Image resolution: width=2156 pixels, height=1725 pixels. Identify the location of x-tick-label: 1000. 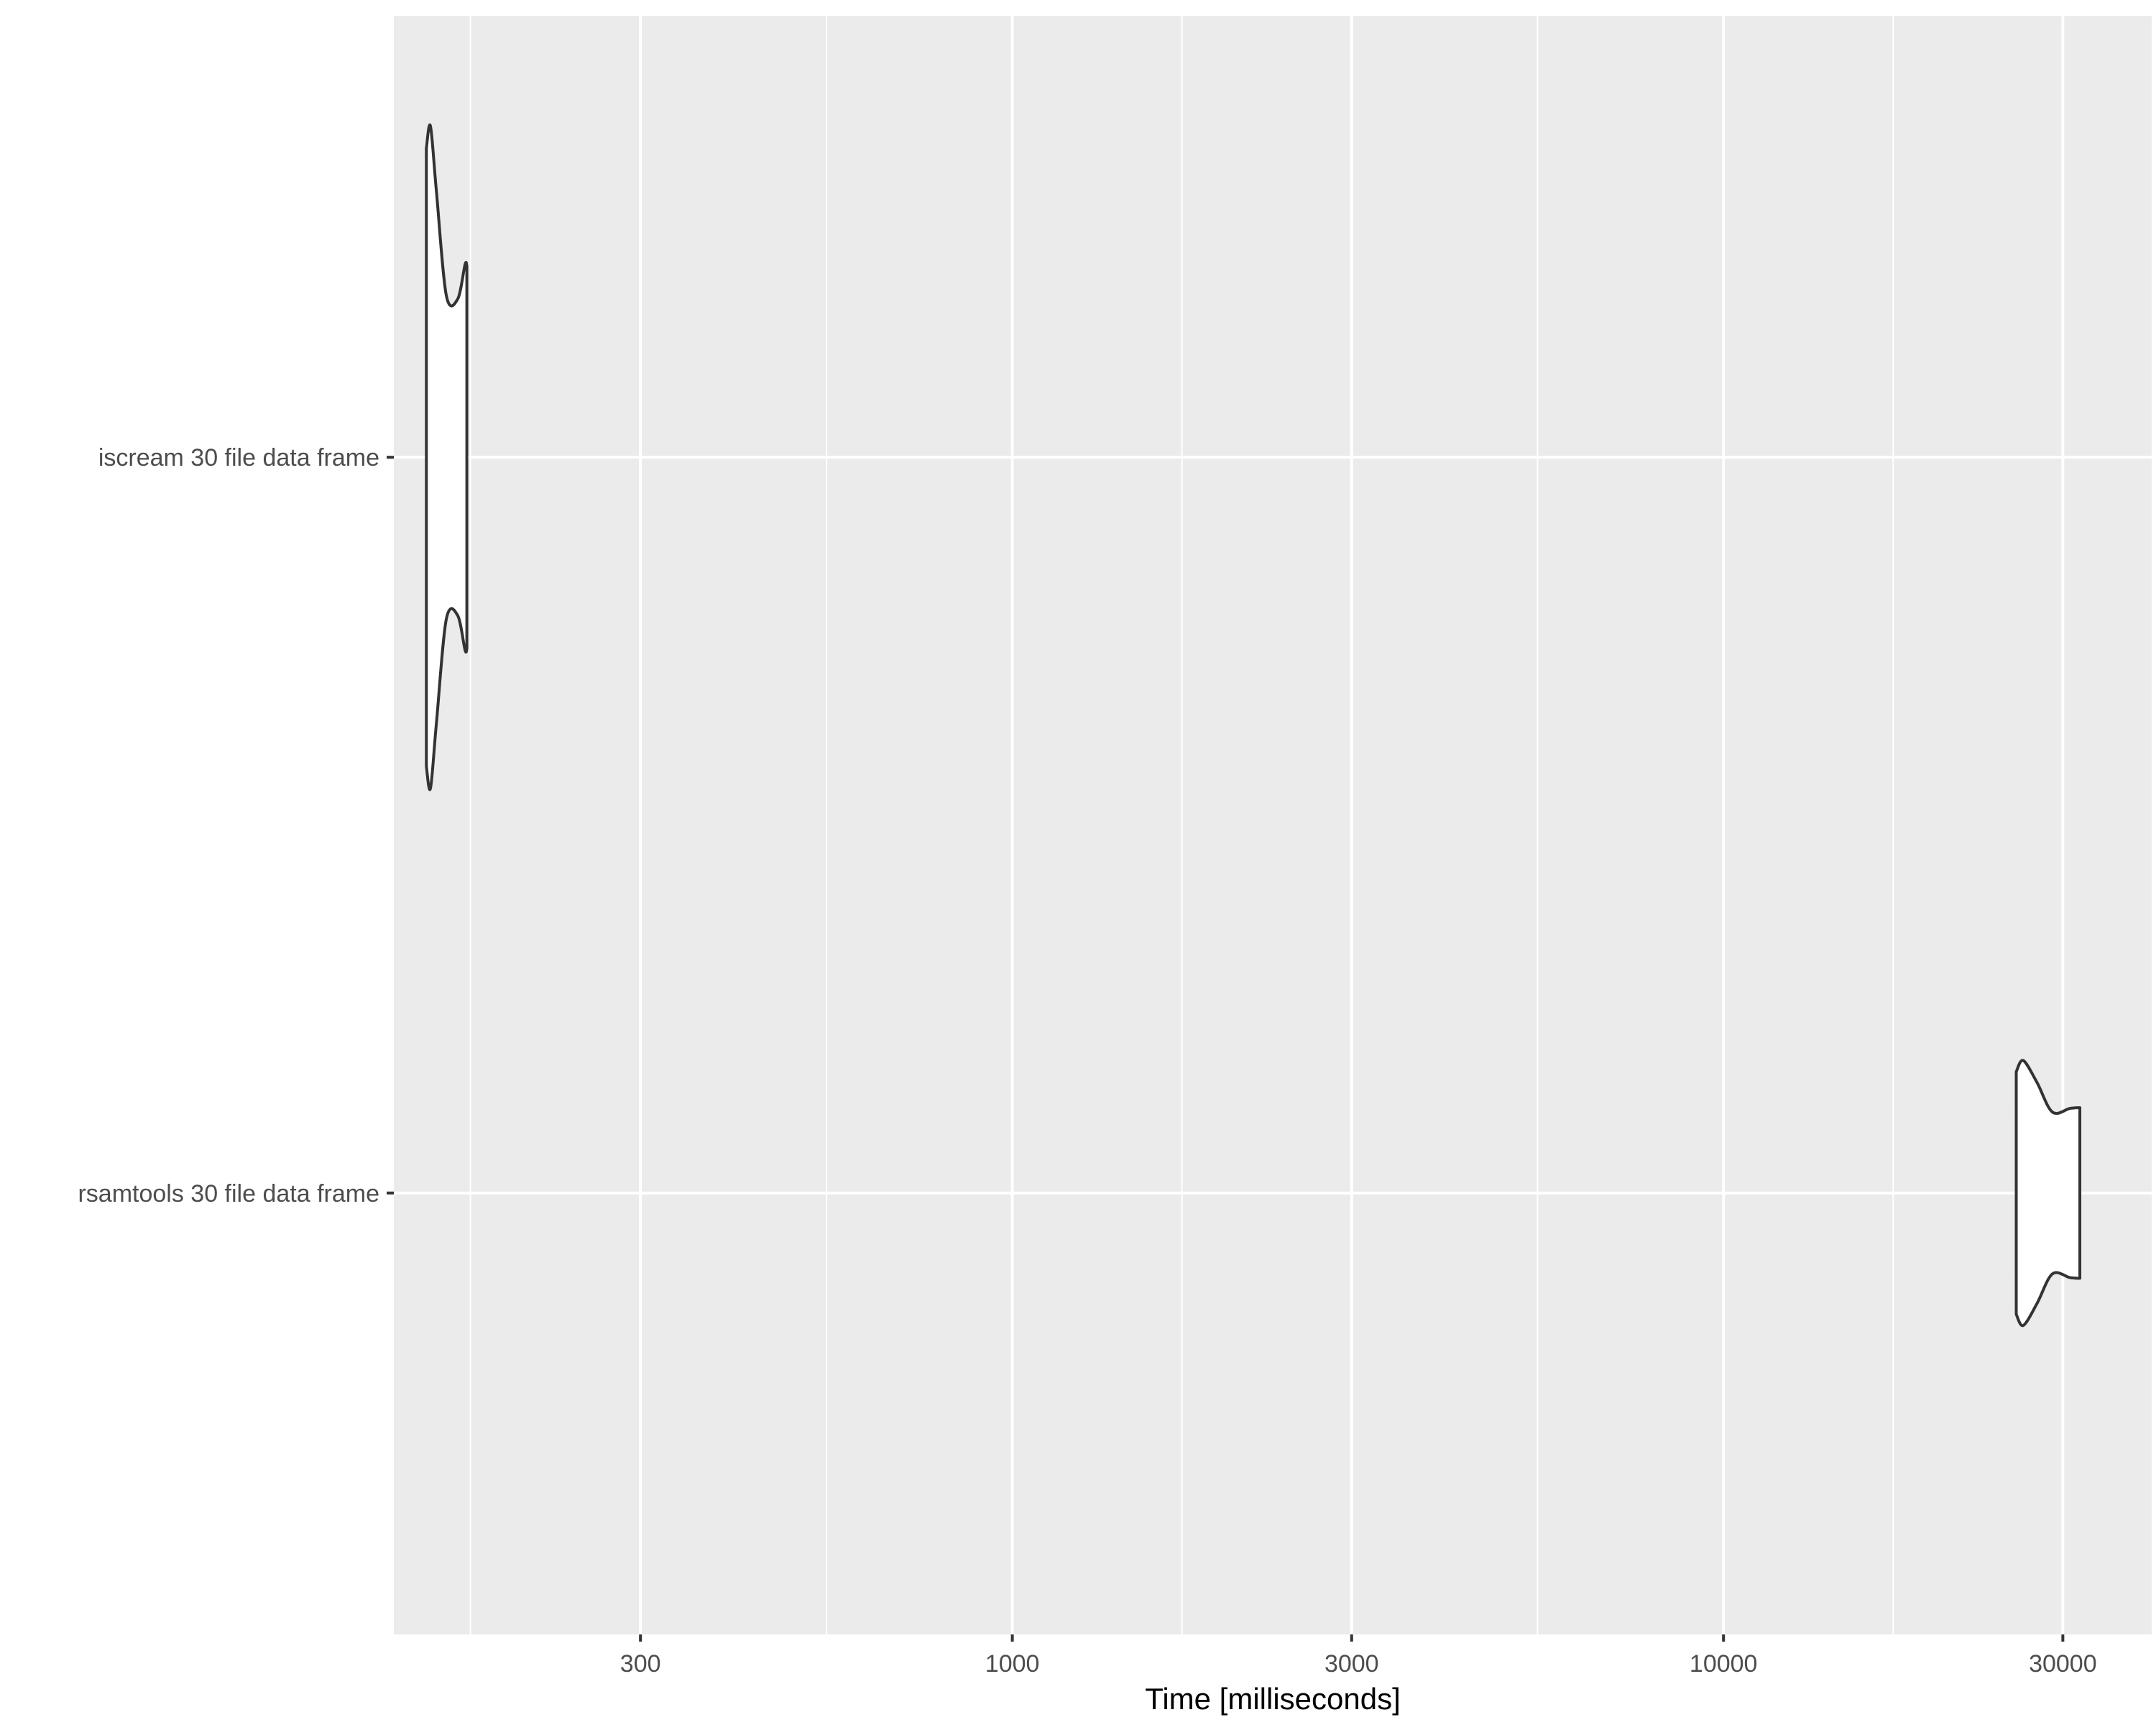
(1013, 1664).